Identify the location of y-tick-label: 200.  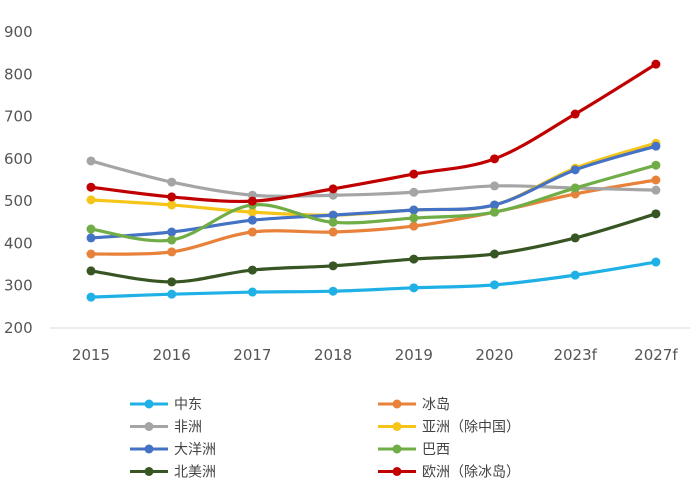
(18, 328).